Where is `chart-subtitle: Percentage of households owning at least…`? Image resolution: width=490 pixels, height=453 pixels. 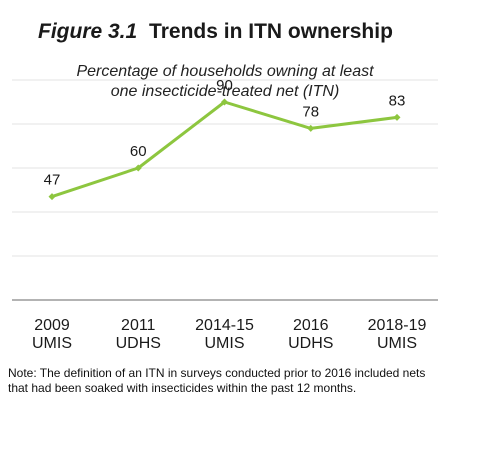
chart-subtitle: Percentage of households owning at least… is located at coordinates (225, 82).